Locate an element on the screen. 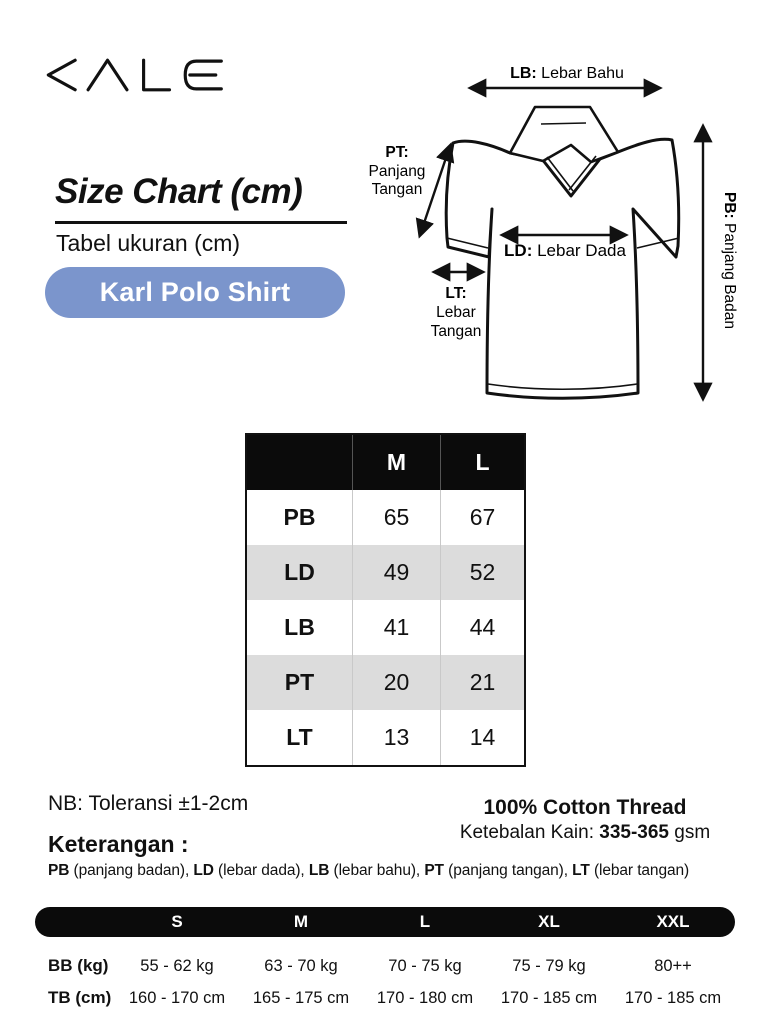 This screenshot has width=769, height=1026. fabric-value: 335-365 is located at coordinates (634, 832).